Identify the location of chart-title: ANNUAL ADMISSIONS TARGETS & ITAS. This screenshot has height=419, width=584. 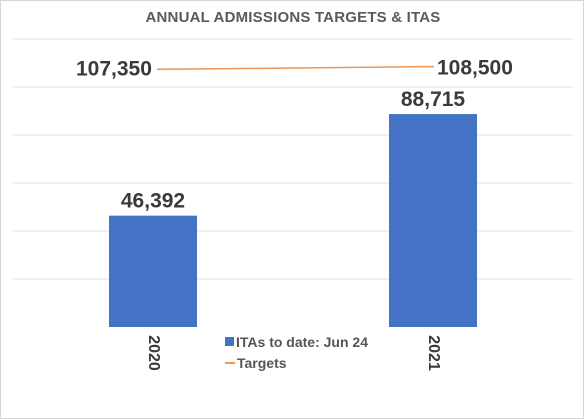
(293, 17).